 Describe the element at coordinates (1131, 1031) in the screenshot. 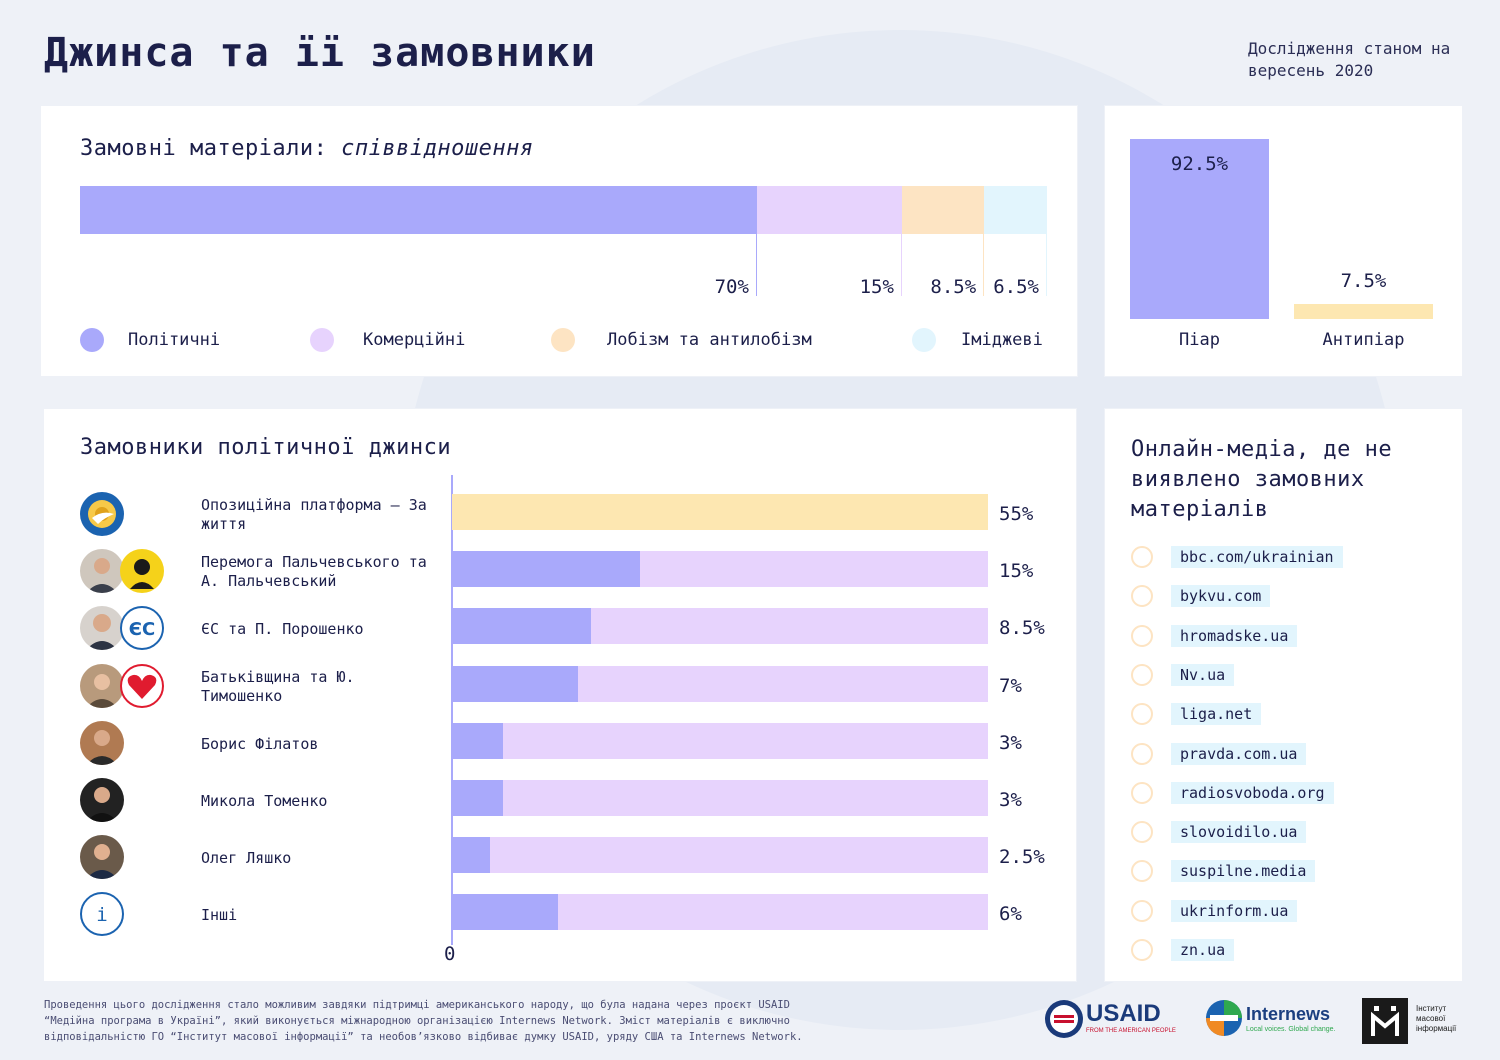

I see `usaid-subtext: FROM THE AMERICAN PEOPLE` at that location.